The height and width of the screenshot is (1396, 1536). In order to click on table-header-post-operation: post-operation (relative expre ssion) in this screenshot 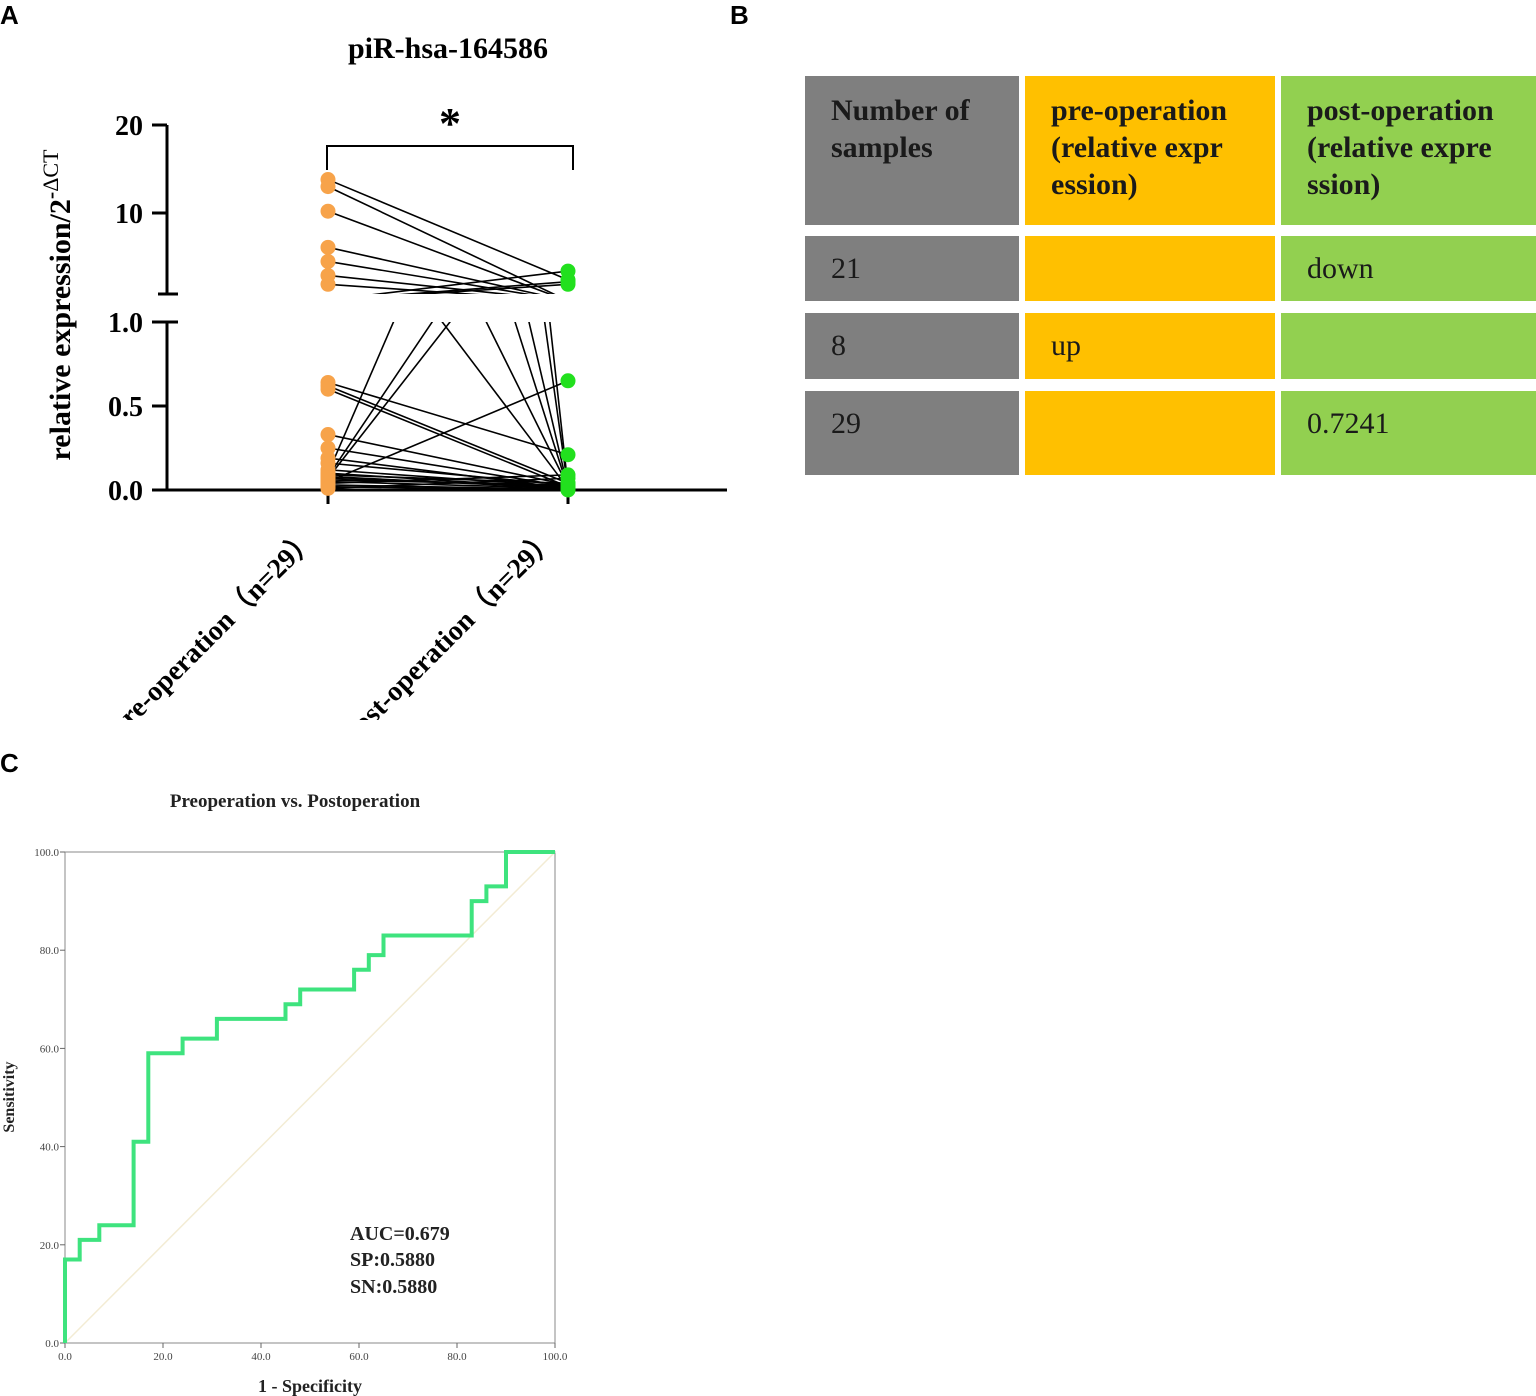, I will do `click(1408, 150)`.